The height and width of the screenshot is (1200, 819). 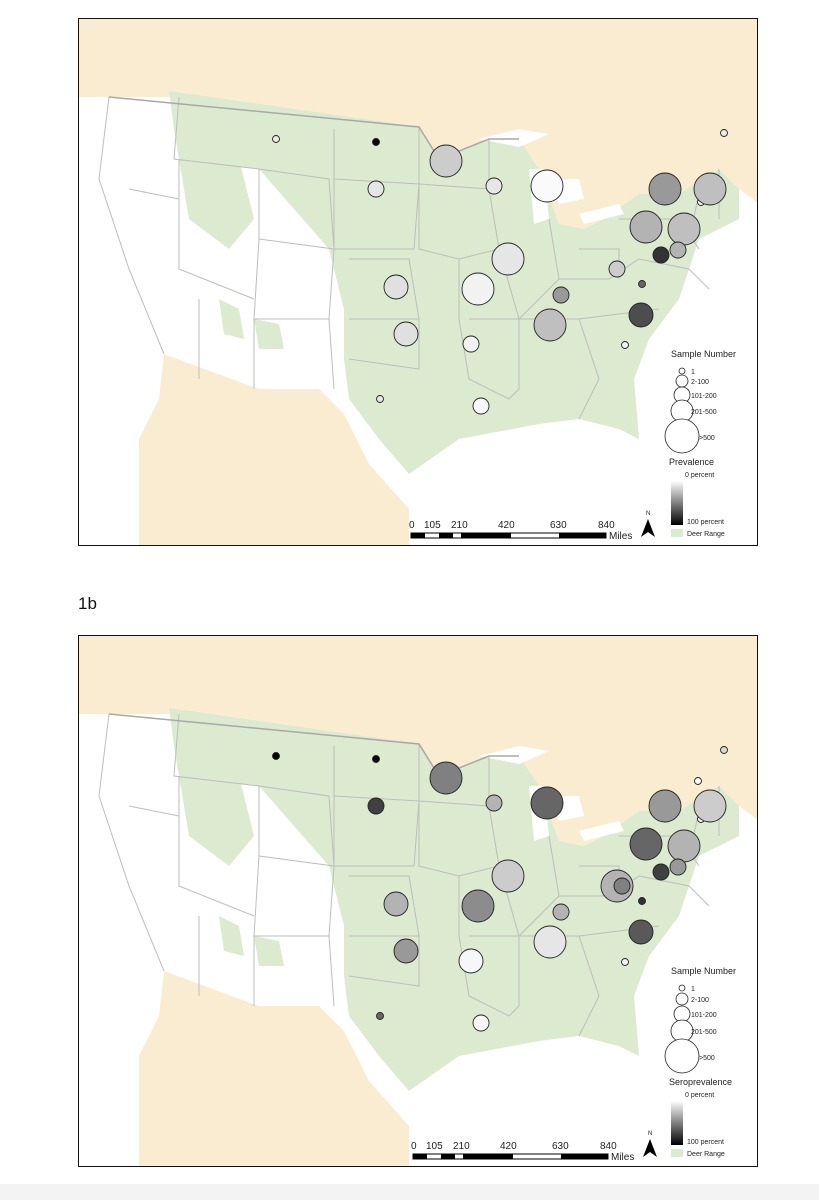 I want to click on legend-size-label: 201-500, so click(x=704, y=412).